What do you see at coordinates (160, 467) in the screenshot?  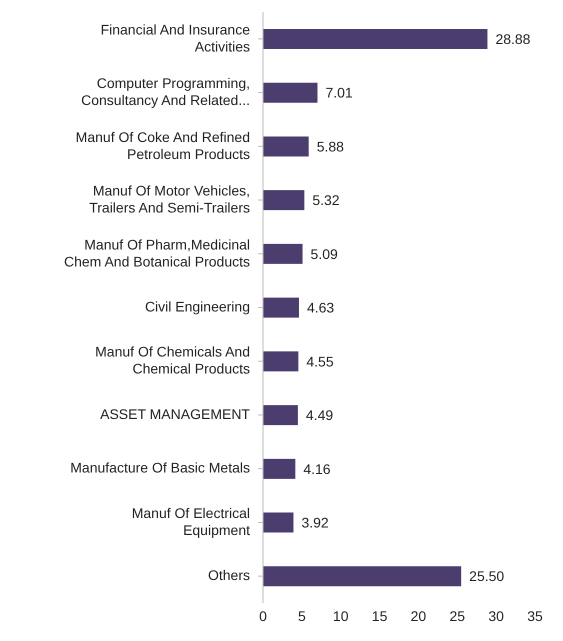 I see `y-tick-label: Manufacture Of Basic Metals` at bounding box center [160, 467].